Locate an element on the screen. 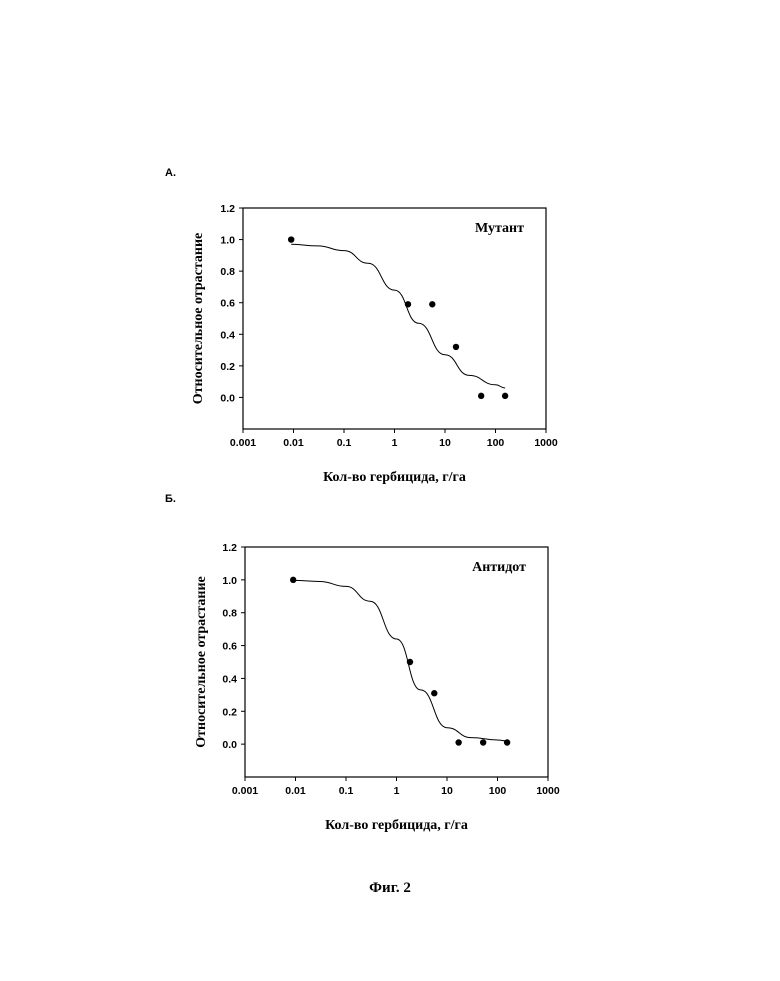 The height and width of the screenshot is (981, 780). panel-a-label: А. is located at coordinates (170, 173).